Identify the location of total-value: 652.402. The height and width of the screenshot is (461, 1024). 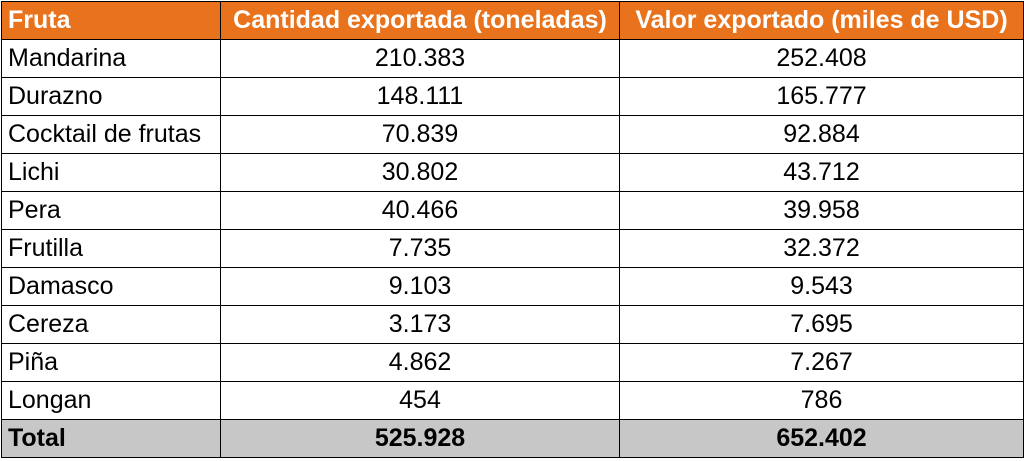
(821, 438).